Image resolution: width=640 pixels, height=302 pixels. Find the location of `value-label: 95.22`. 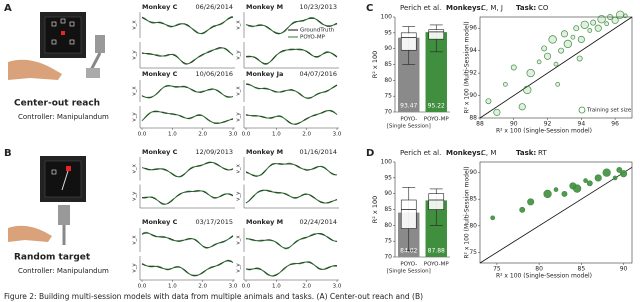

value-label: 95.22 is located at coordinates (436, 106).